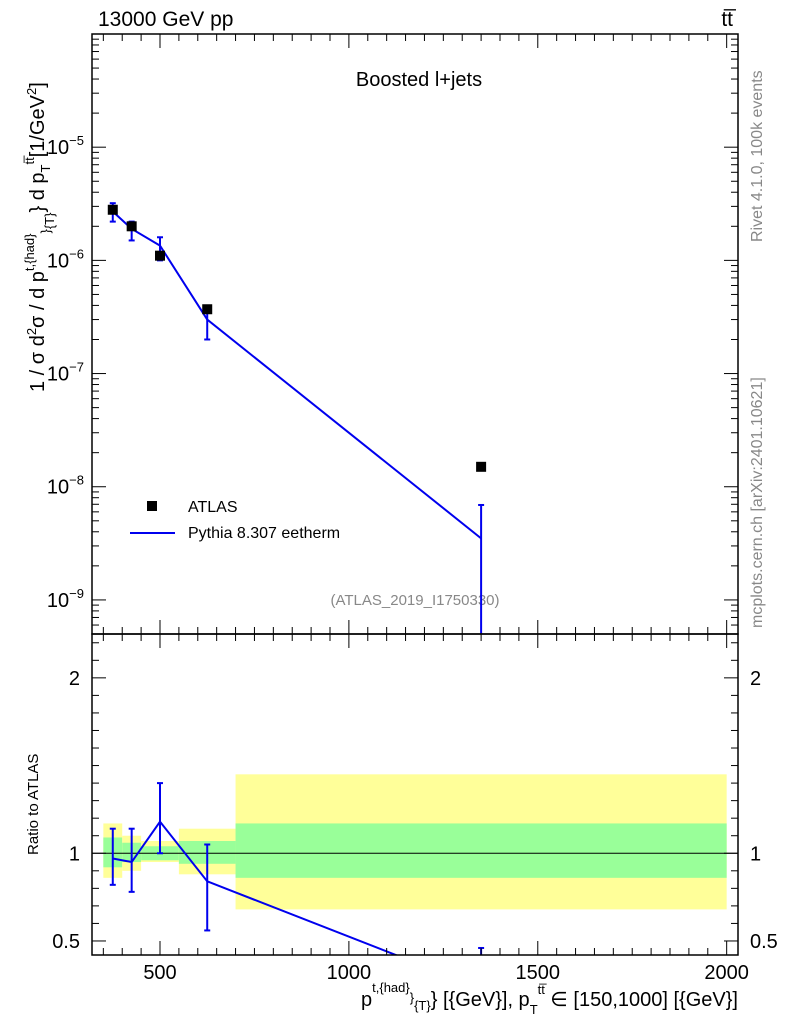 The width and height of the screenshot is (786, 1024). I want to click on legend: ATLAS Pythia 8.307 eetherm, so click(235, 520).